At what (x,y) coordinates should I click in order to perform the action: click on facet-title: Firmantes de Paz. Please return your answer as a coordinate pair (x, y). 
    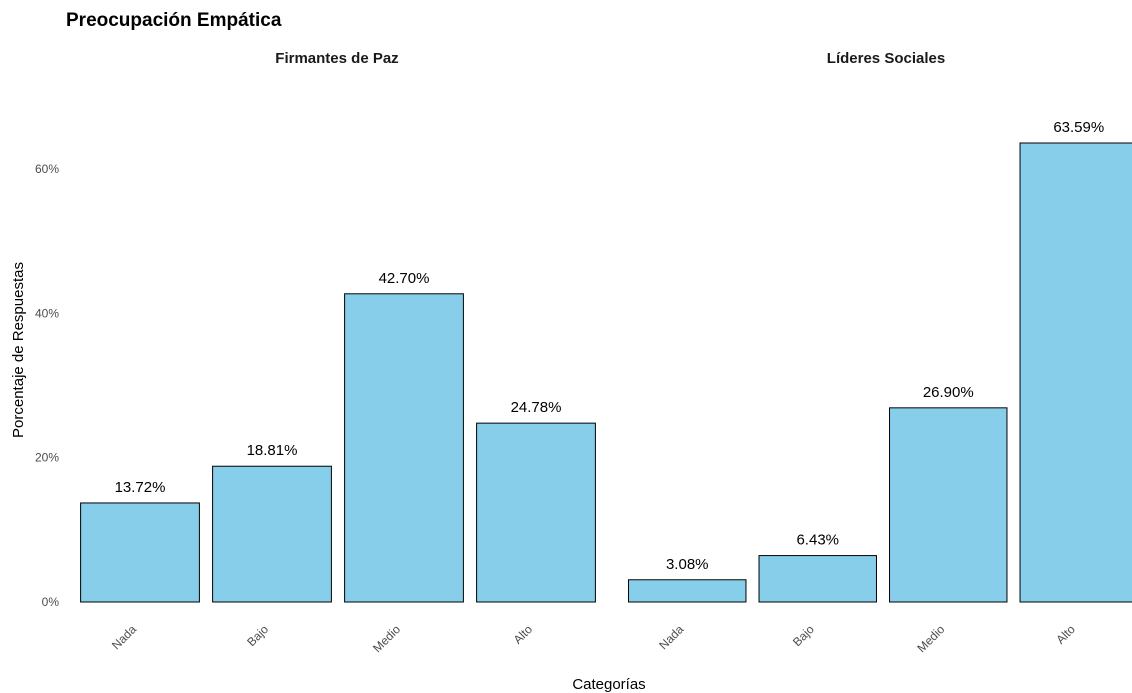
    Looking at the image, I should click on (336, 58).